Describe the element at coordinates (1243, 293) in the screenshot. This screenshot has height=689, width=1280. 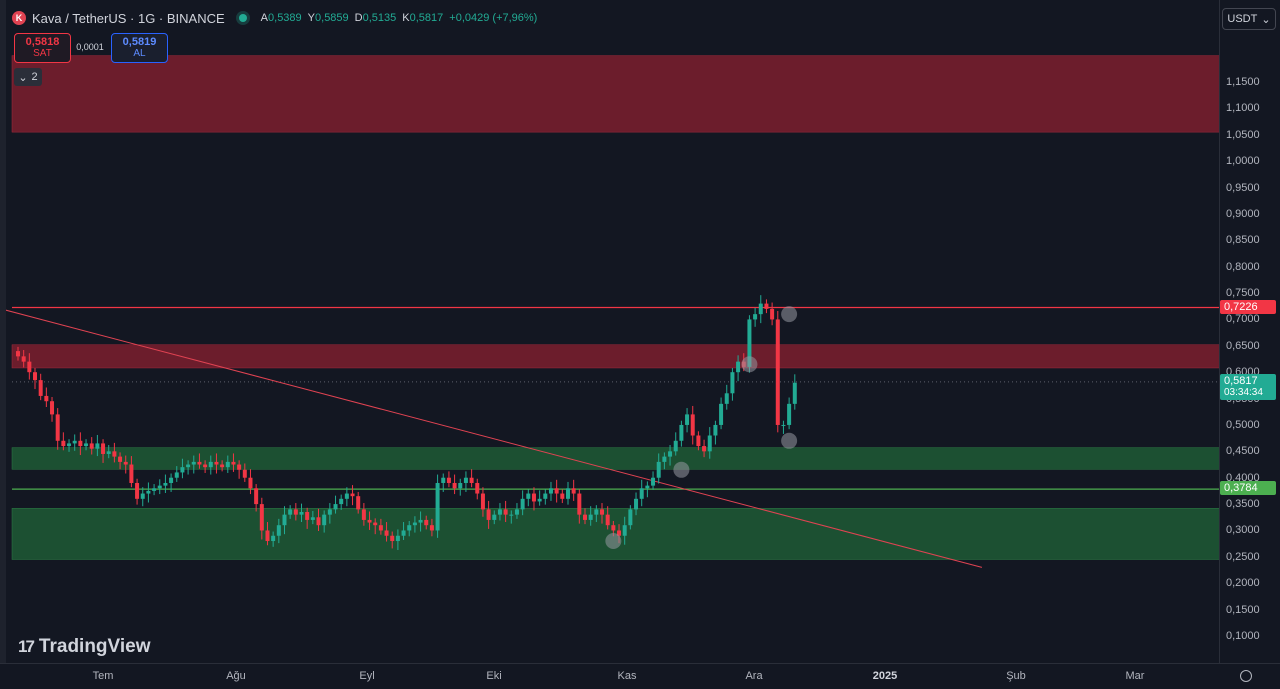
I see `y-tick-label: 0,7500` at that location.